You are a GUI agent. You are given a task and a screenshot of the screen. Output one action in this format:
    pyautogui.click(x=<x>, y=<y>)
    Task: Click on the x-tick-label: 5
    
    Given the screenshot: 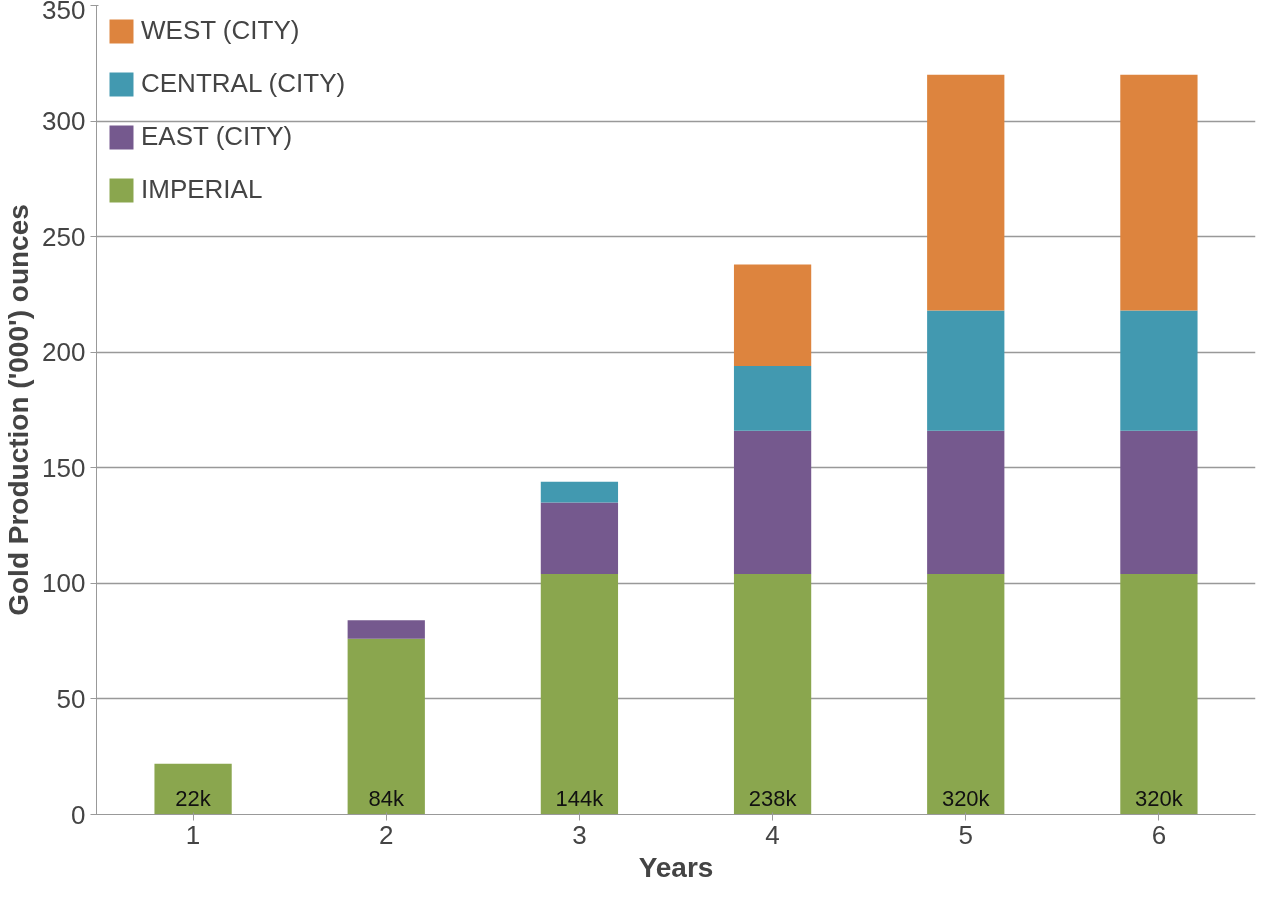 What is the action you would take?
    pyautogui.click(x=965, y=834)
    